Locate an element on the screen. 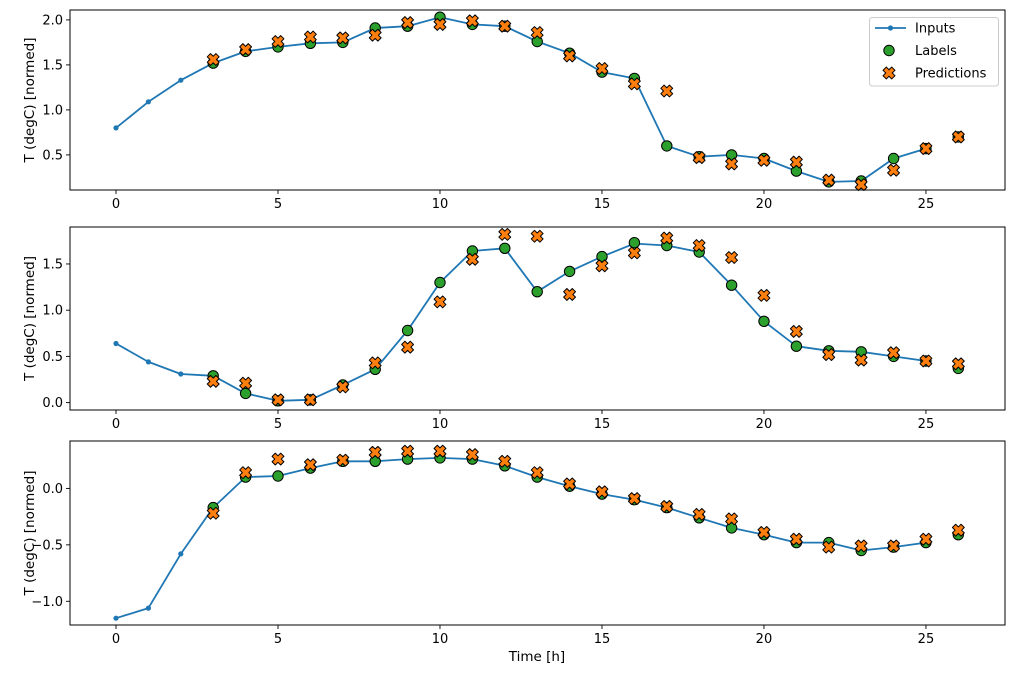 This screenshot has height=679, width=1012. labels-swatch-circle is located at coordinates (889, 50).